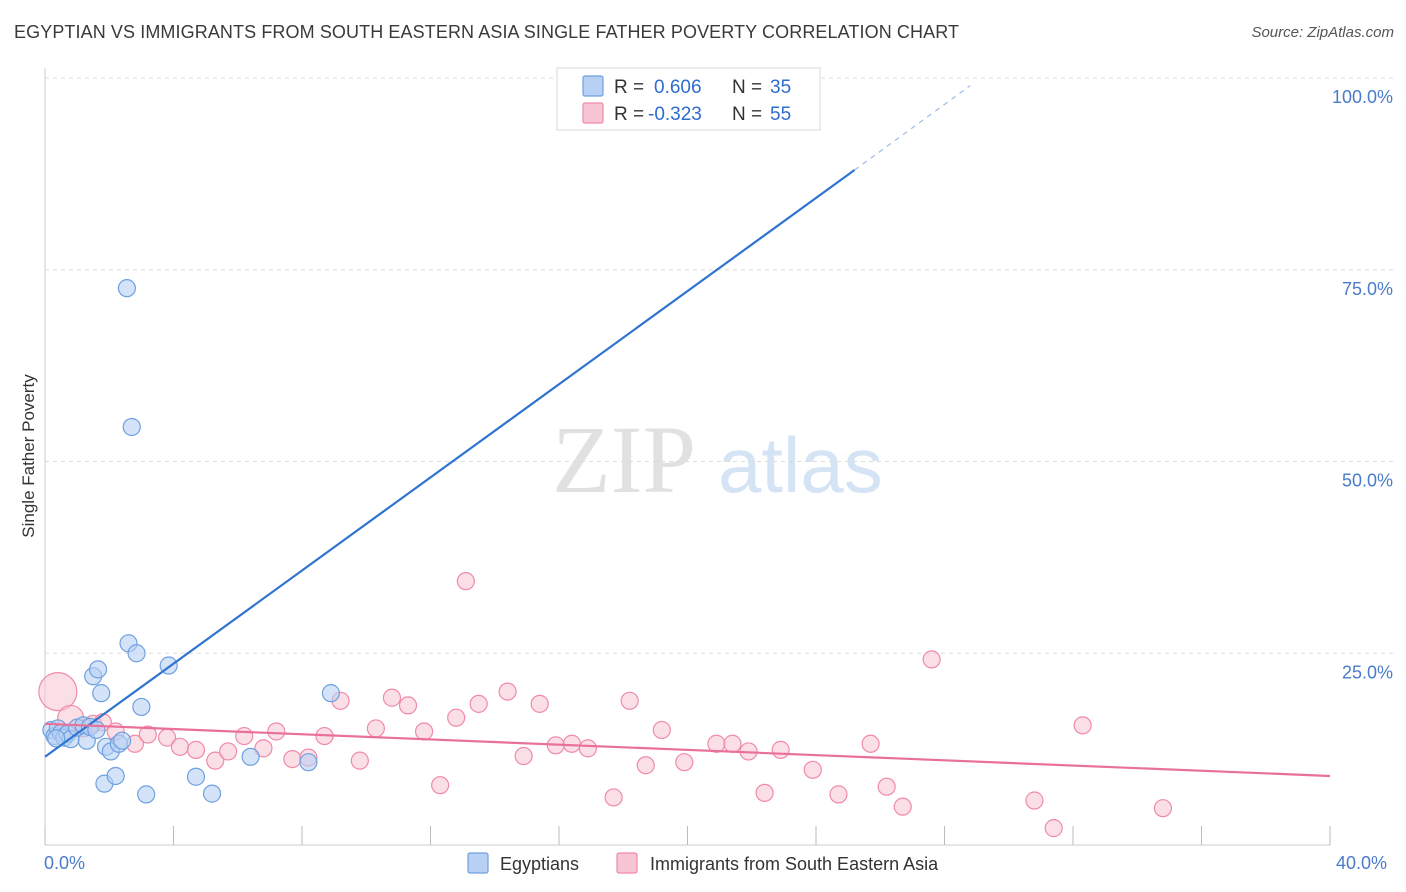 Image resolution: width=1406 pixels, height=892 pixels. I want to click on egyptian-trend-extension, so click(912, 128).